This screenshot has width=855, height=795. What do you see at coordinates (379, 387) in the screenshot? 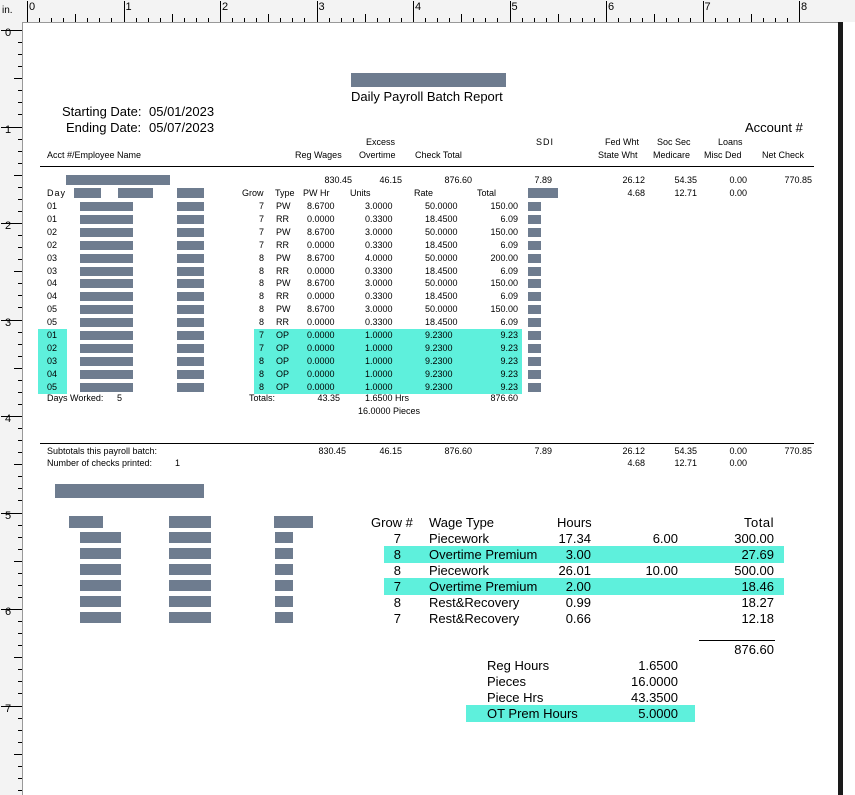
I see `detail-units: 1.0000` at bounding box center [379, 387].